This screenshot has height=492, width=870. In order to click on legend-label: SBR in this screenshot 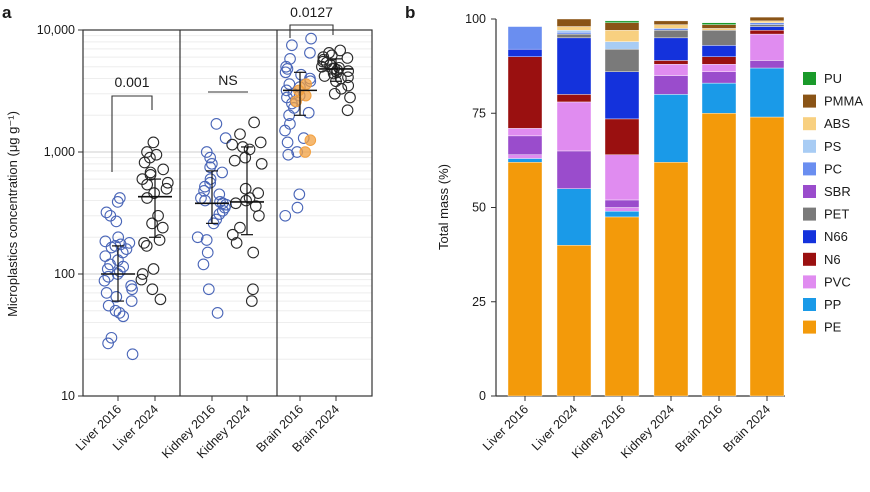, I will do `click(837, 191)`.